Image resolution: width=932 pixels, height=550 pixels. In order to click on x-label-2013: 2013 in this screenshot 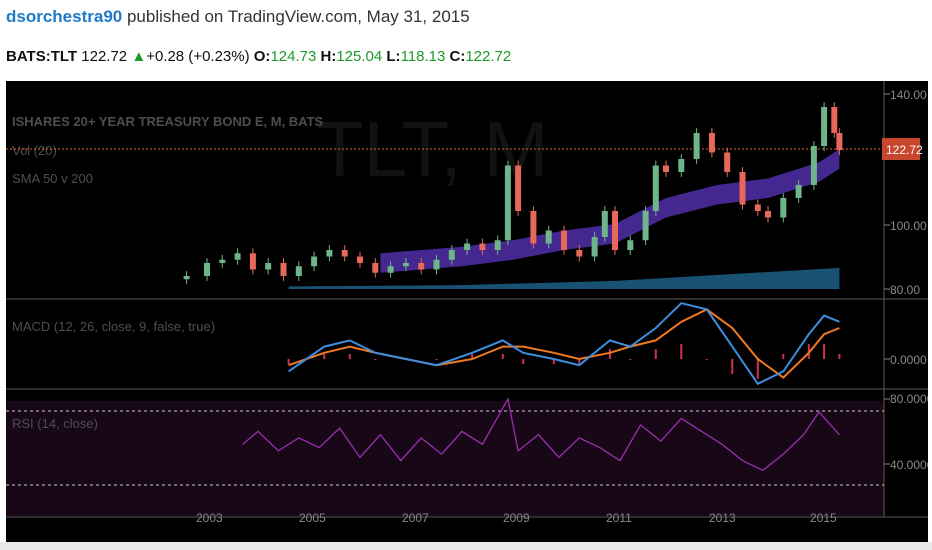, I will do `click(722, 518)`.